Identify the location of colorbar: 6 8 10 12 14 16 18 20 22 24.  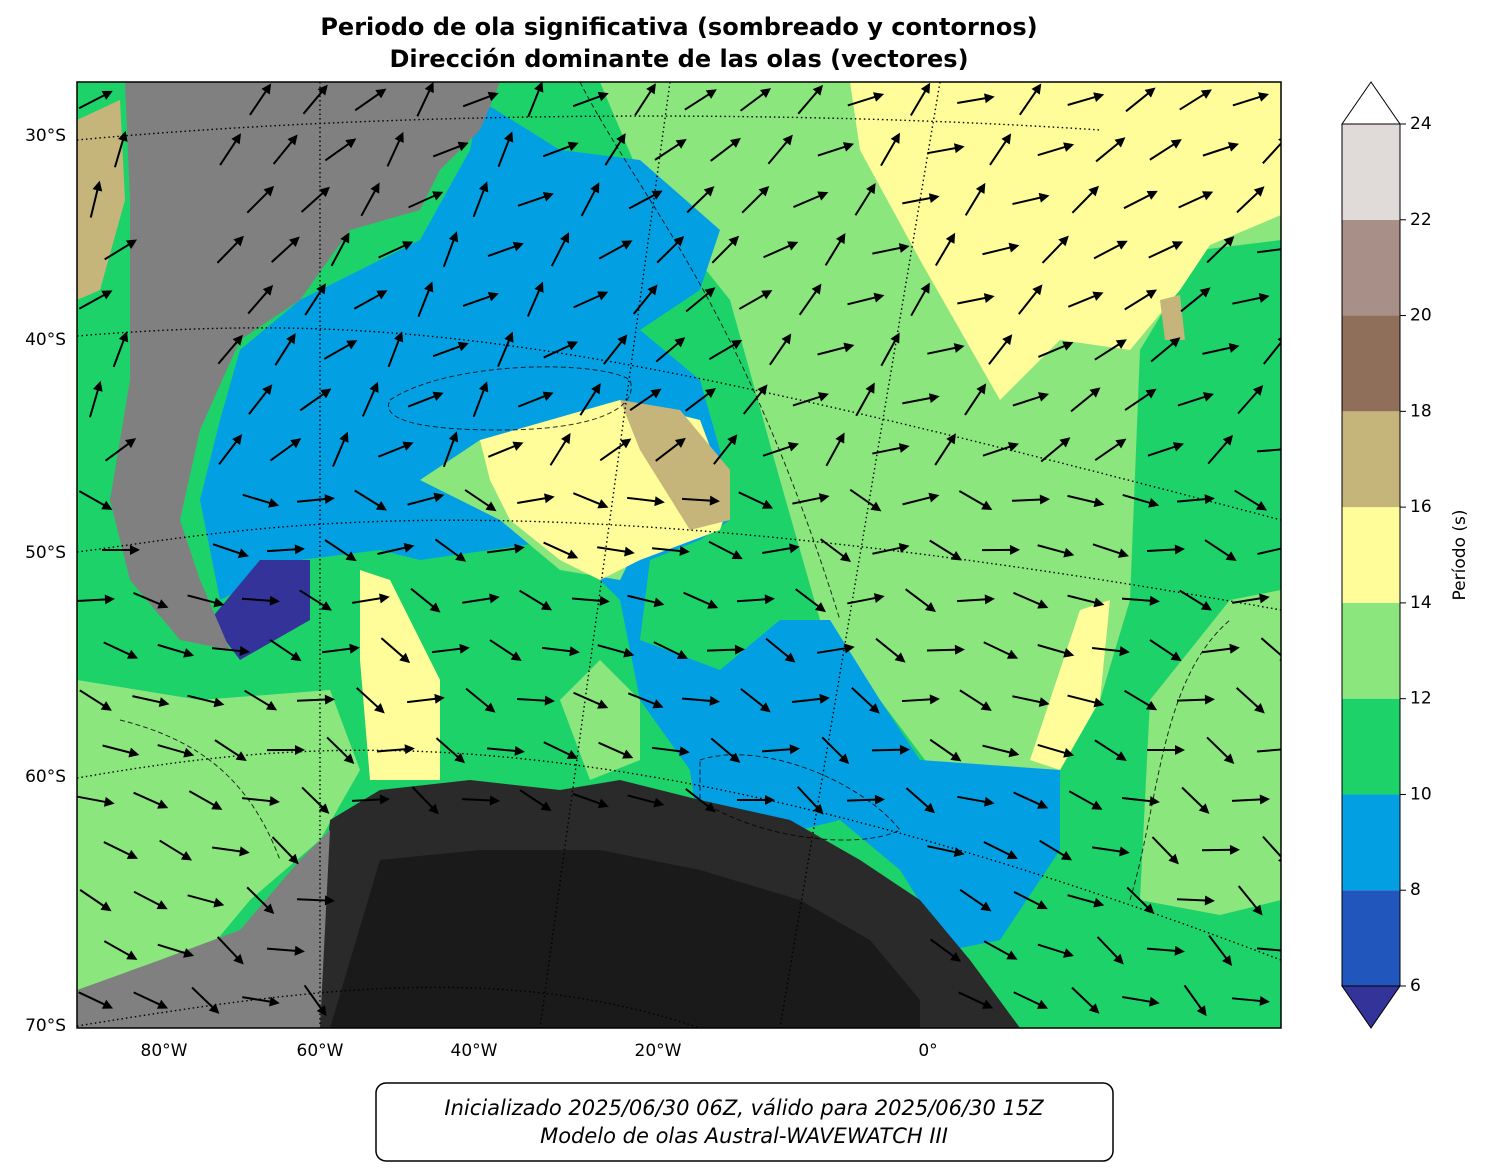
(1387, 555).